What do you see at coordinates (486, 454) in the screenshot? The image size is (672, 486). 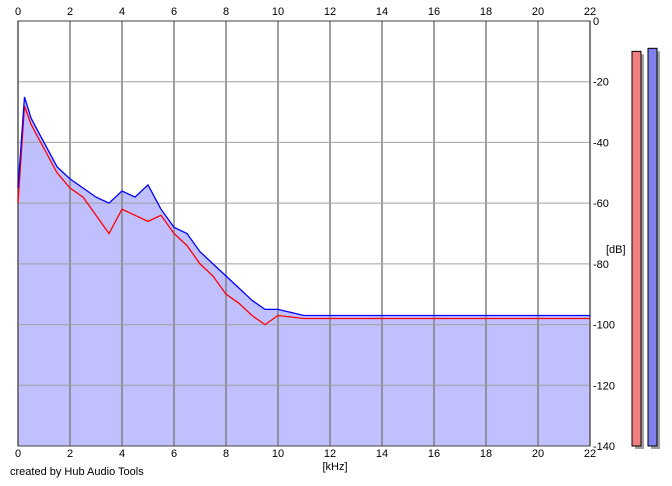 I see `x-tick-label-bottom: 18` at bounding box center [486, 454].